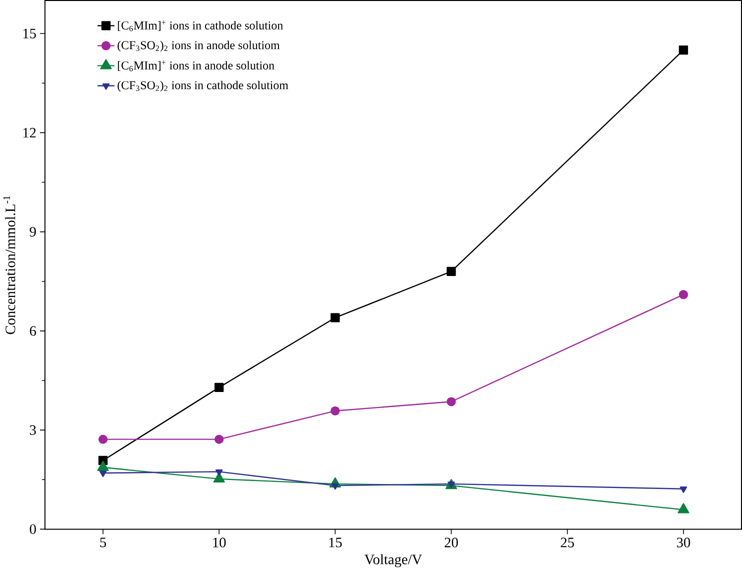 Image resolution: width=742 pixels, height=571 pixels. I want to click on x-tick-label: 15, so click(335, 543).